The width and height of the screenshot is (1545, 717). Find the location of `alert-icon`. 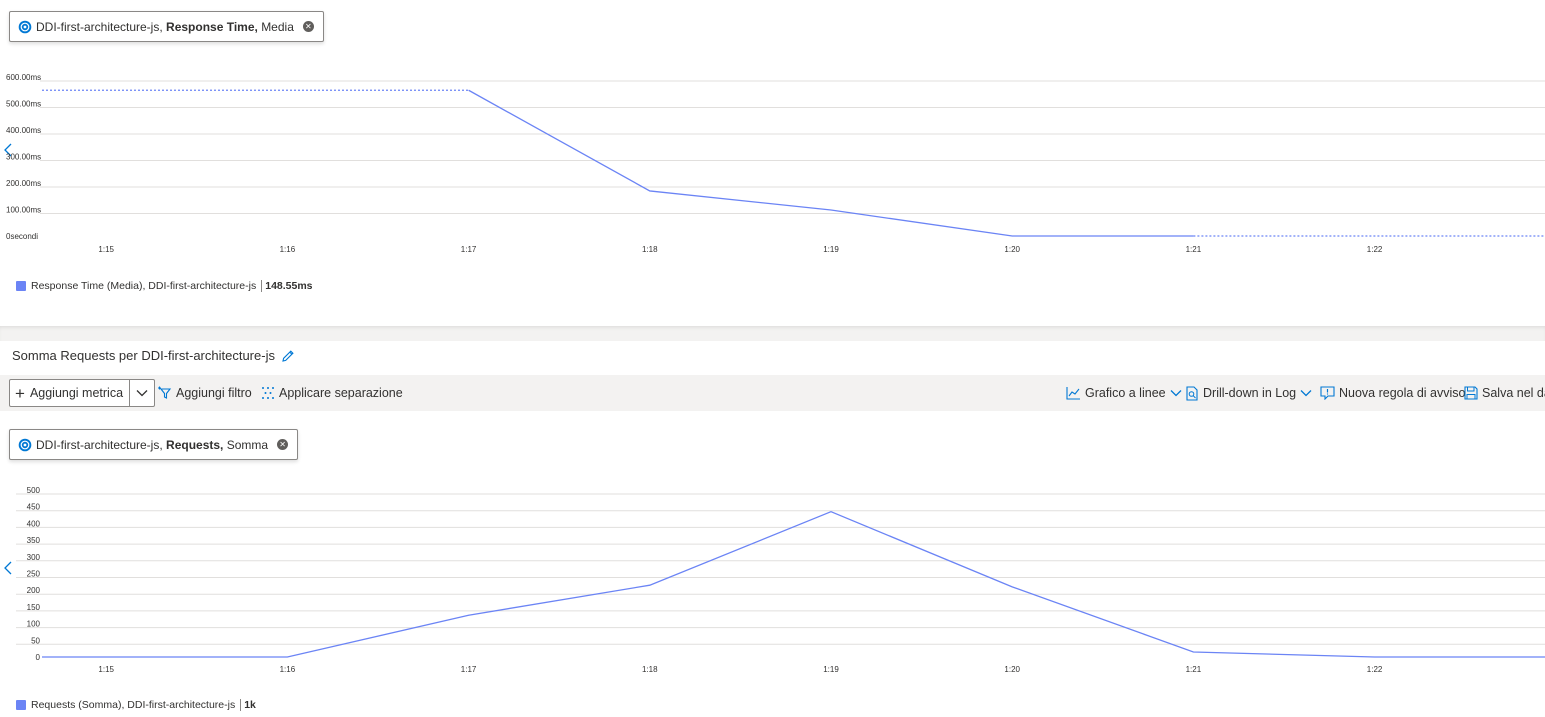

alert-icon is located at coordinates (1327, 393).